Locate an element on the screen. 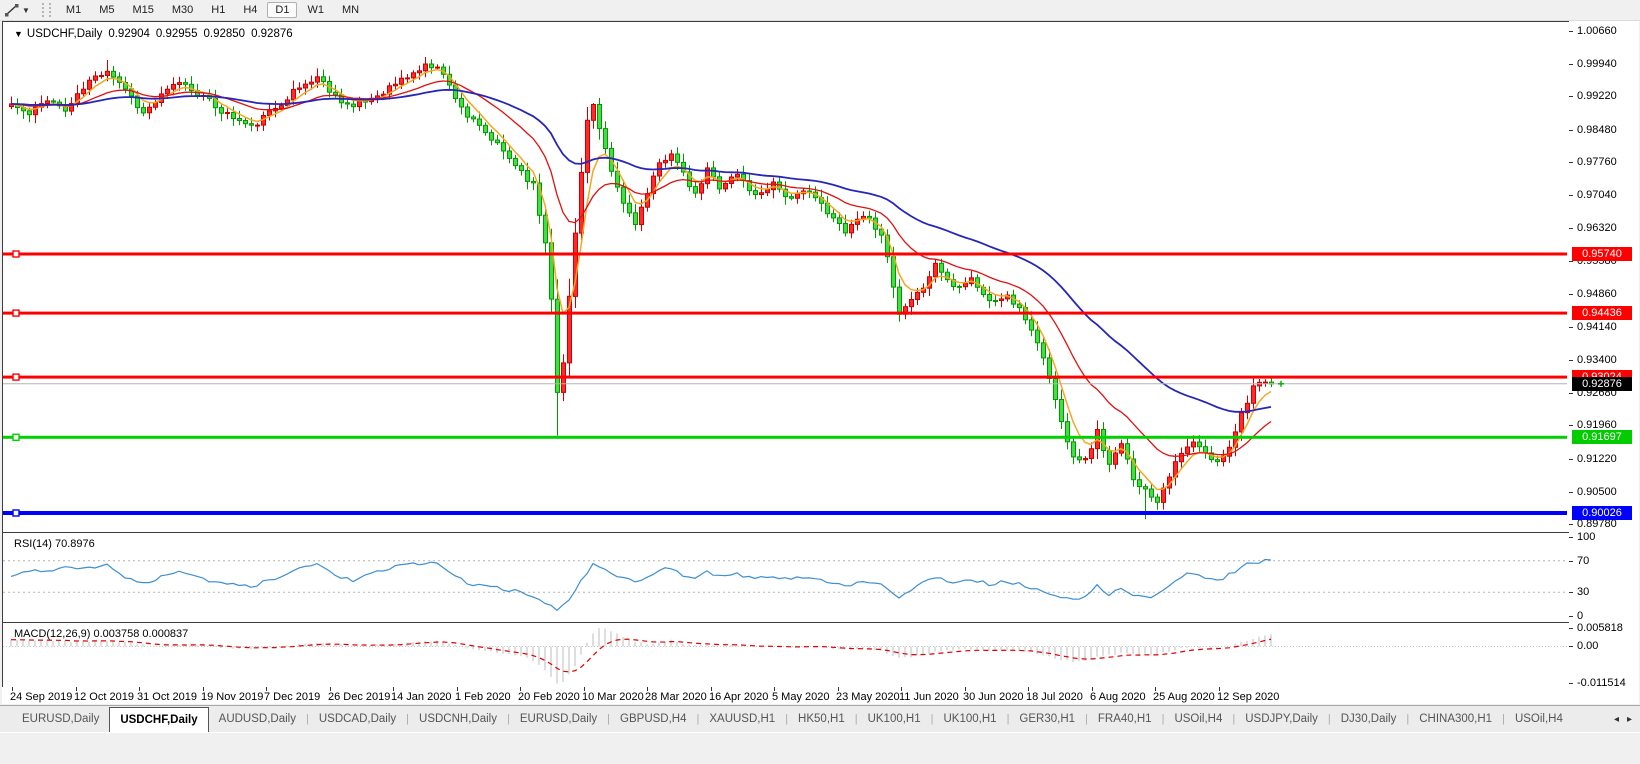  timeframe-button-m5: M5 is located at coordinates (107, 9).